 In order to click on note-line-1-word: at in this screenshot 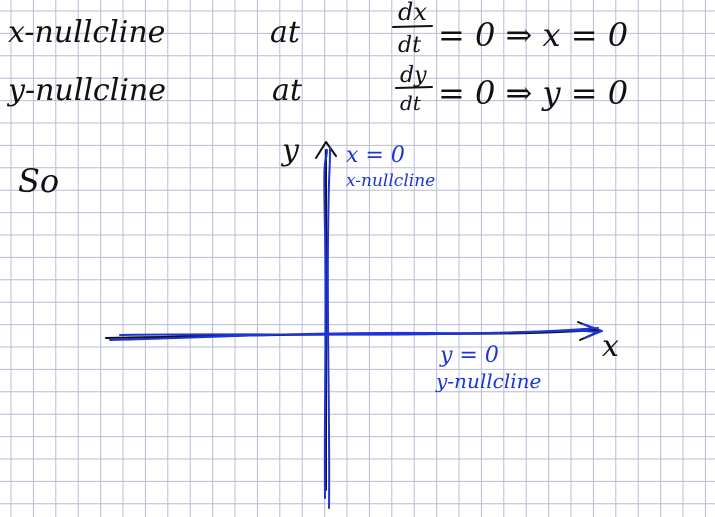, I will do `click(285, 32)`.